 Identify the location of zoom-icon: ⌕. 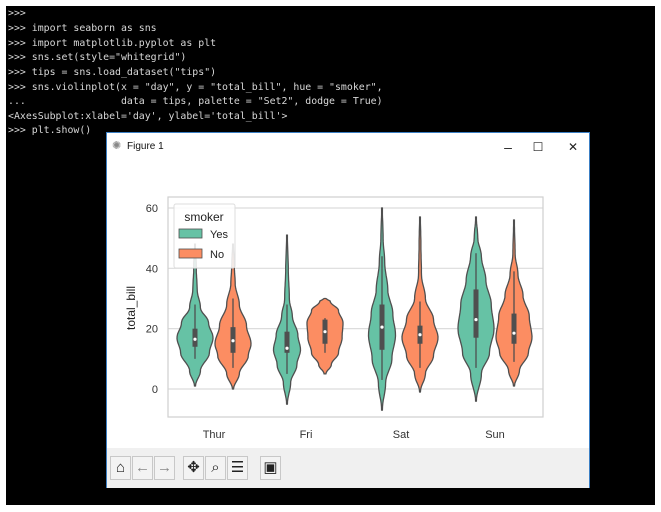
(215, 467).